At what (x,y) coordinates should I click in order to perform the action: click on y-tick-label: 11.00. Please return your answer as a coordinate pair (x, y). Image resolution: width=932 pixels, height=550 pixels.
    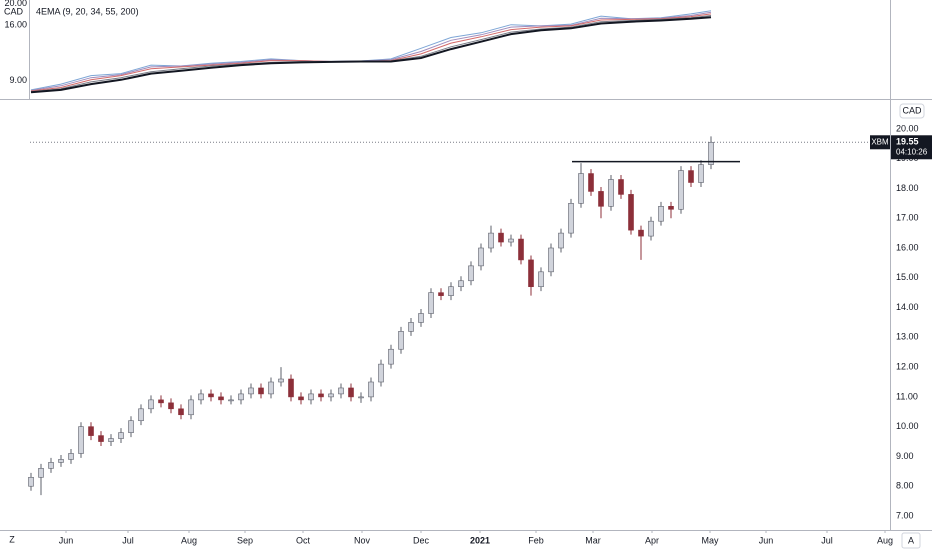
    Looking at the image, I should click on (907, 396).